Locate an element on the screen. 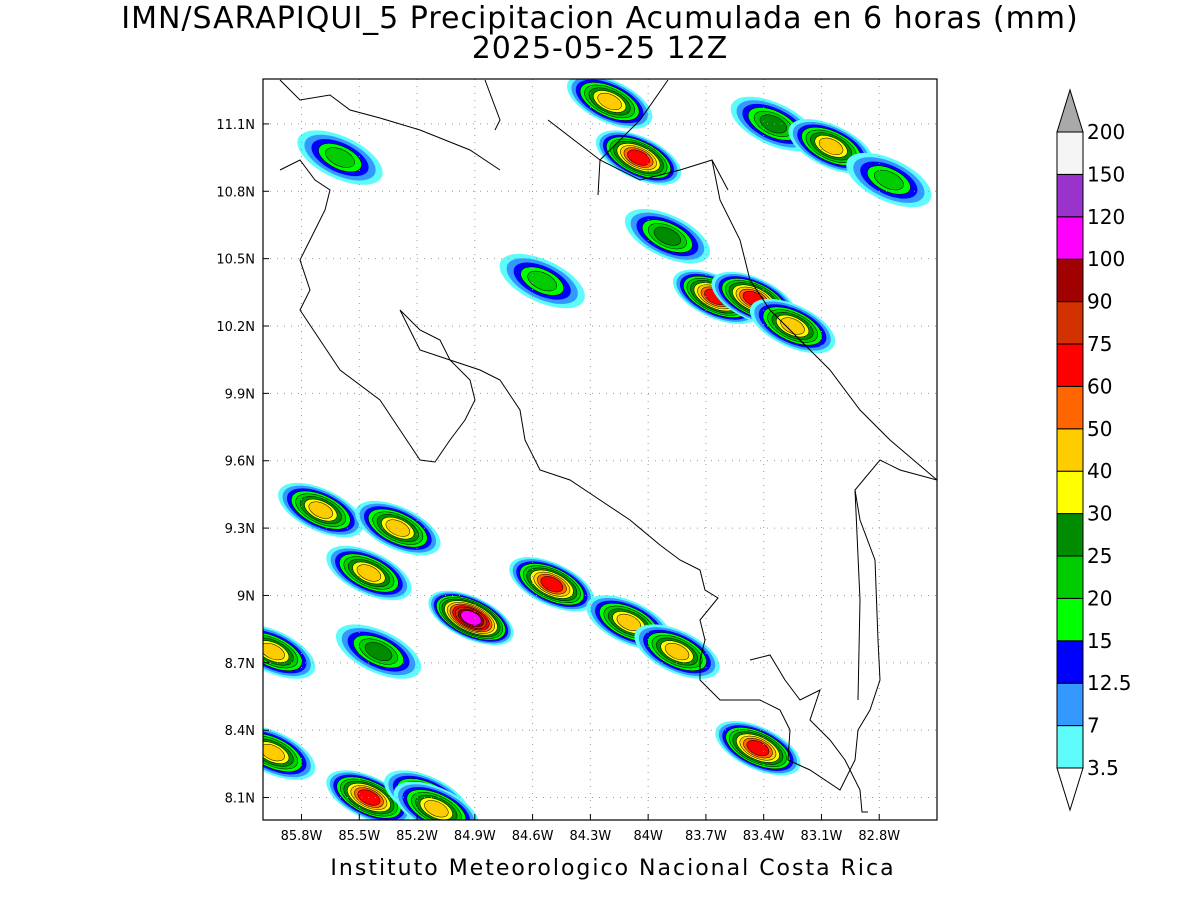 The height and width of the screenshot is (900, 1200). colorbar-label: 120 is located at coordinates (1106, 217).